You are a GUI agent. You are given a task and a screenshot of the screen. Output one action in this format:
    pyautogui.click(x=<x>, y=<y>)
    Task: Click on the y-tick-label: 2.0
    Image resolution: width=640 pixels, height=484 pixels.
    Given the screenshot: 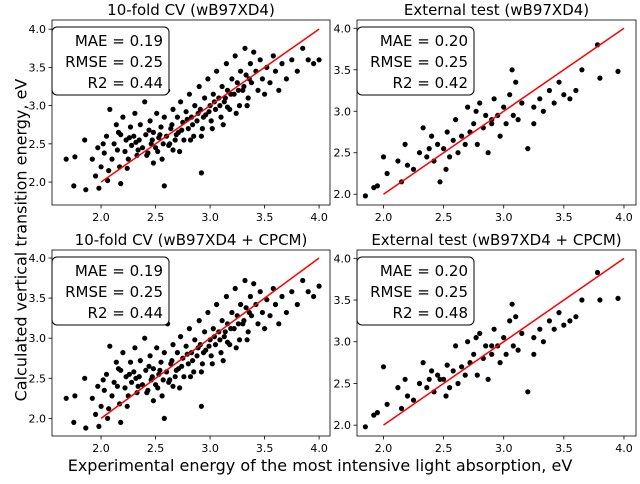 What is the action you would take?
    pyautogui.click(x=343, y=425)
    